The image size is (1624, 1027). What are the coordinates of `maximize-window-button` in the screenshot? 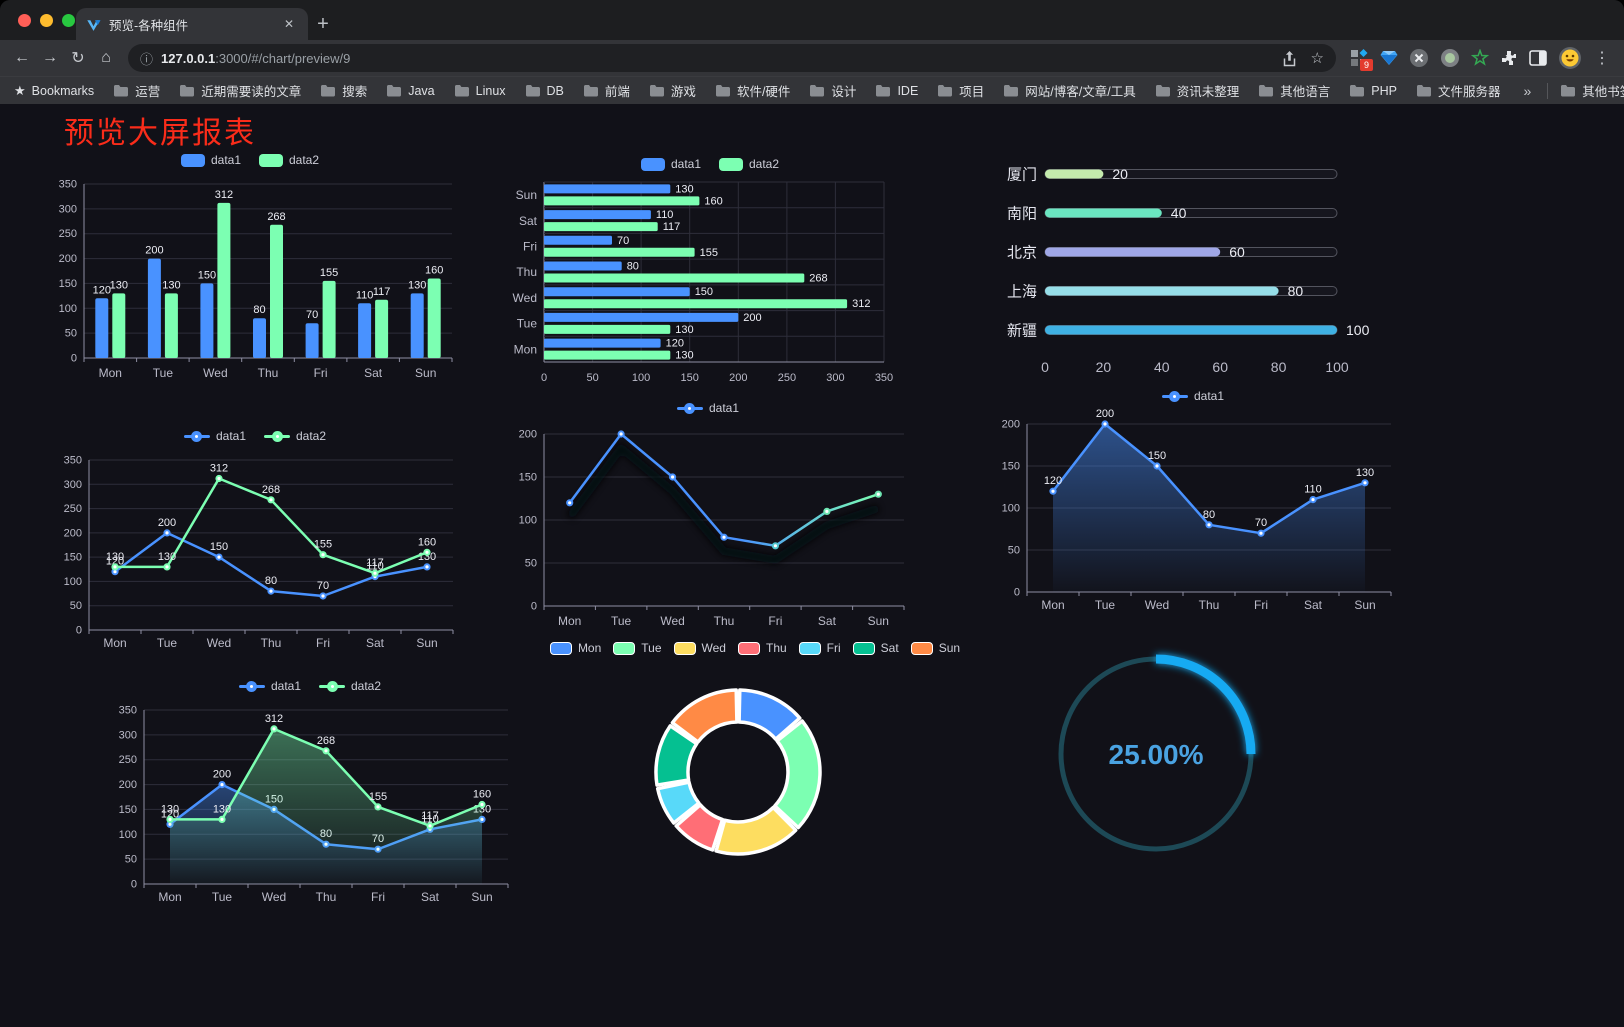 It's located at (68, 20).